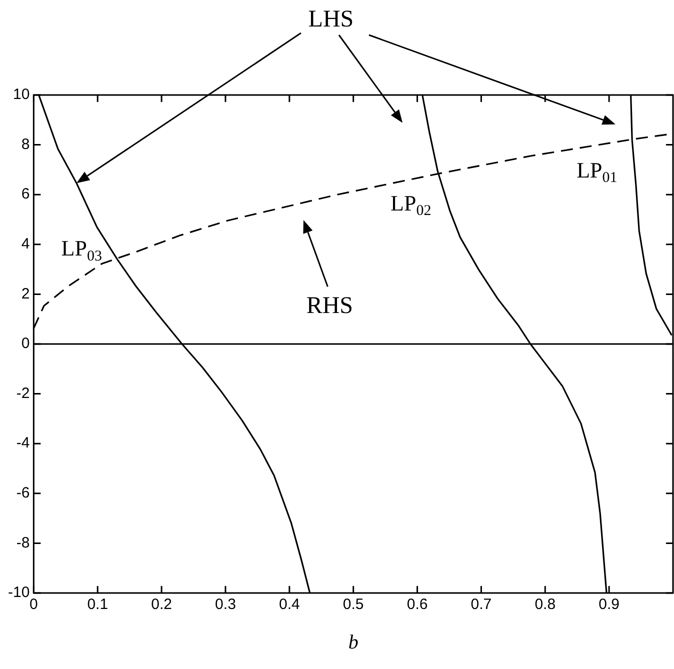 This screenshot has width=674, height=669. I want to click on y-tick-label: 4, so click(25, 244).